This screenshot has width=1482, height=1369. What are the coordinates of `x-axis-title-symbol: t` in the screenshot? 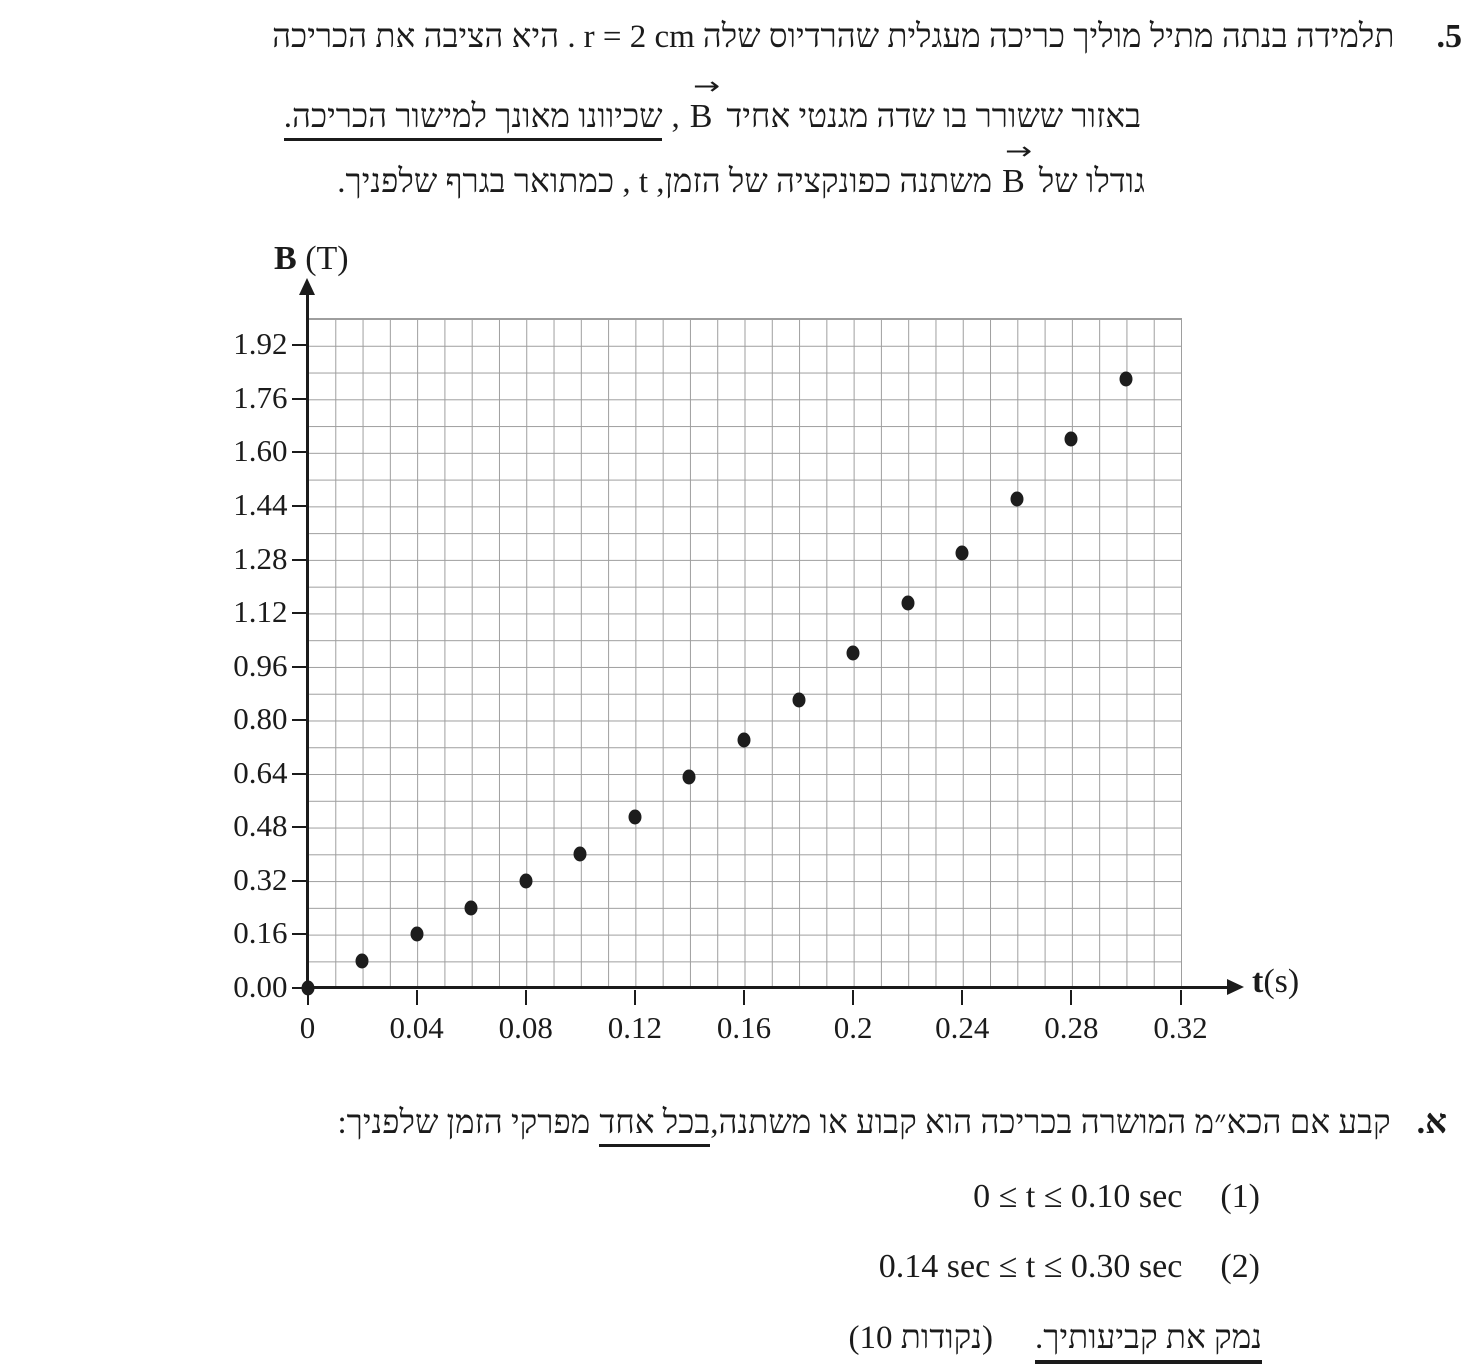 It's located at (1258, 981).